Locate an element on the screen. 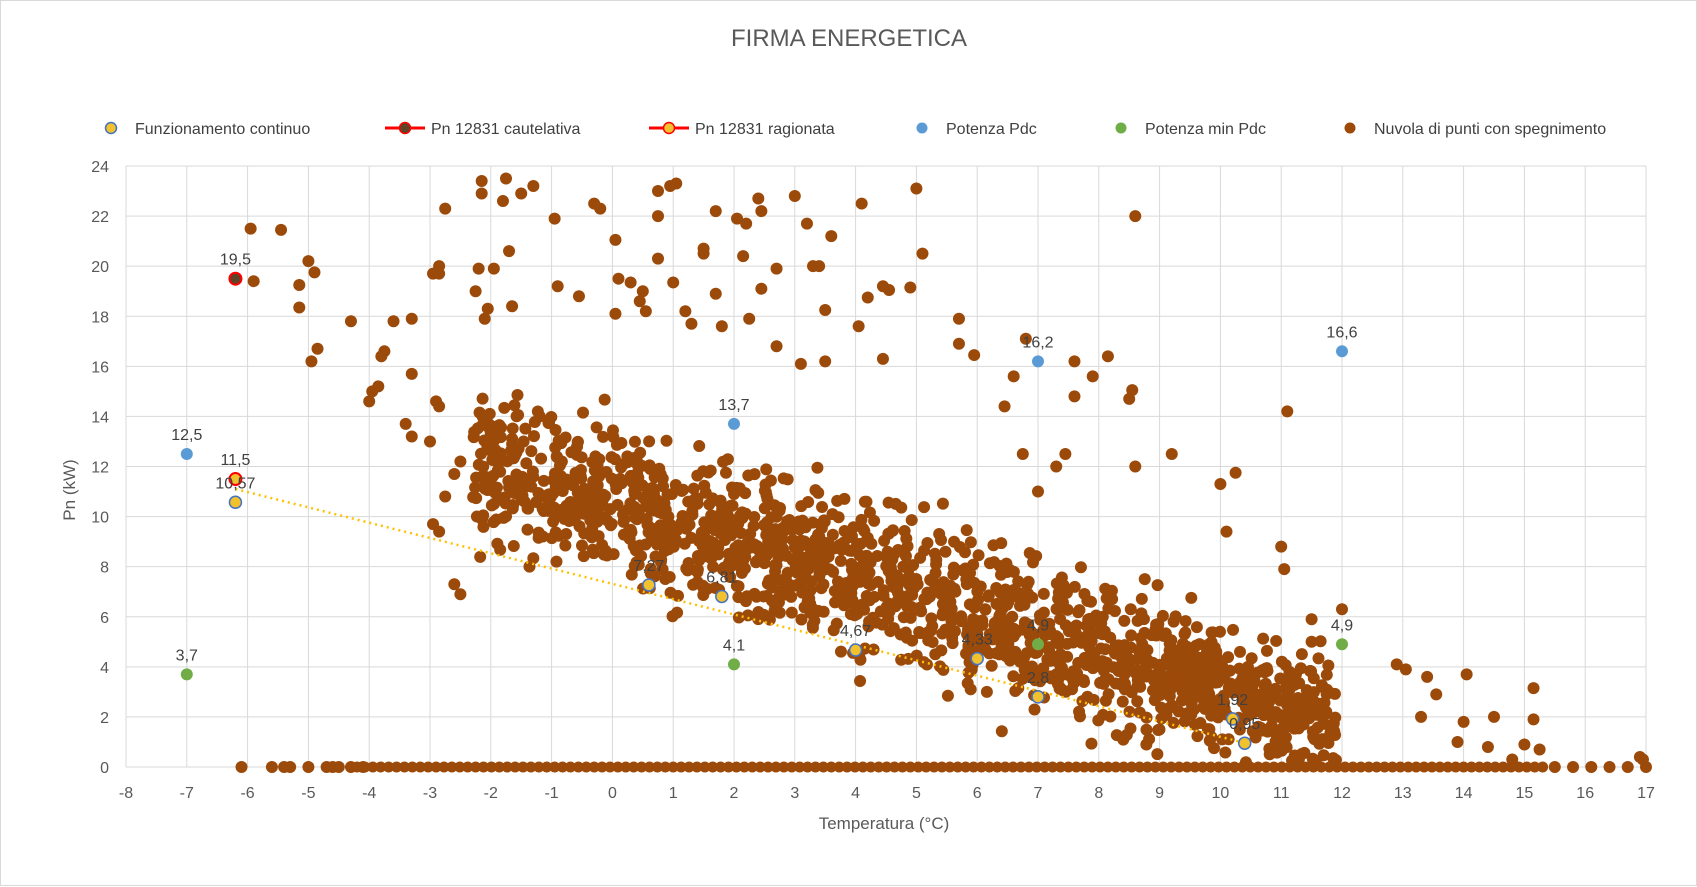 The width and height of the screenshot is (1697, 887). data-label: 4,67 is located at coordinates (855, 631).